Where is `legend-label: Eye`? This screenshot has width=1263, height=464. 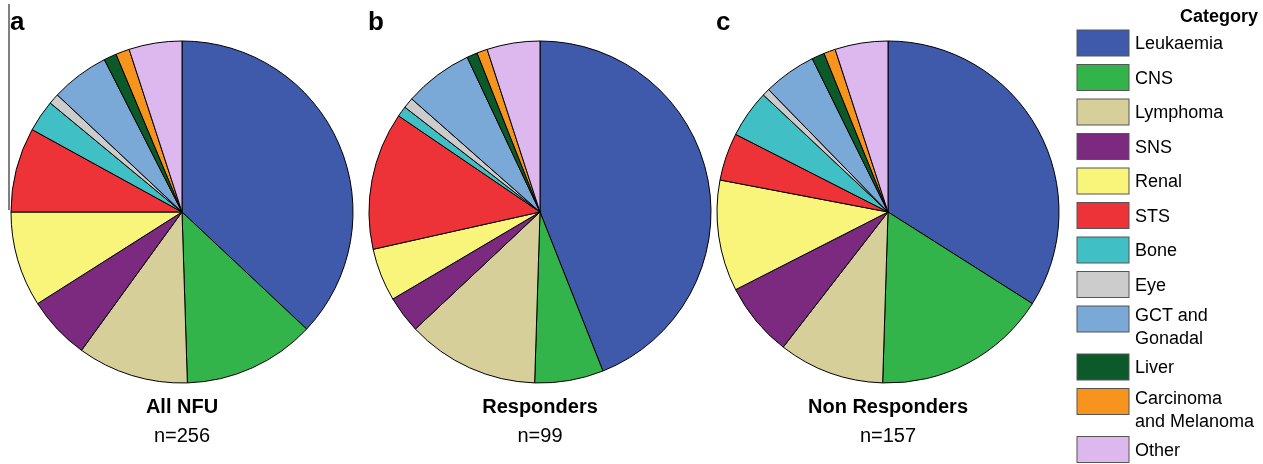
legend-label: Eye is located at coordinates (1151, 284).